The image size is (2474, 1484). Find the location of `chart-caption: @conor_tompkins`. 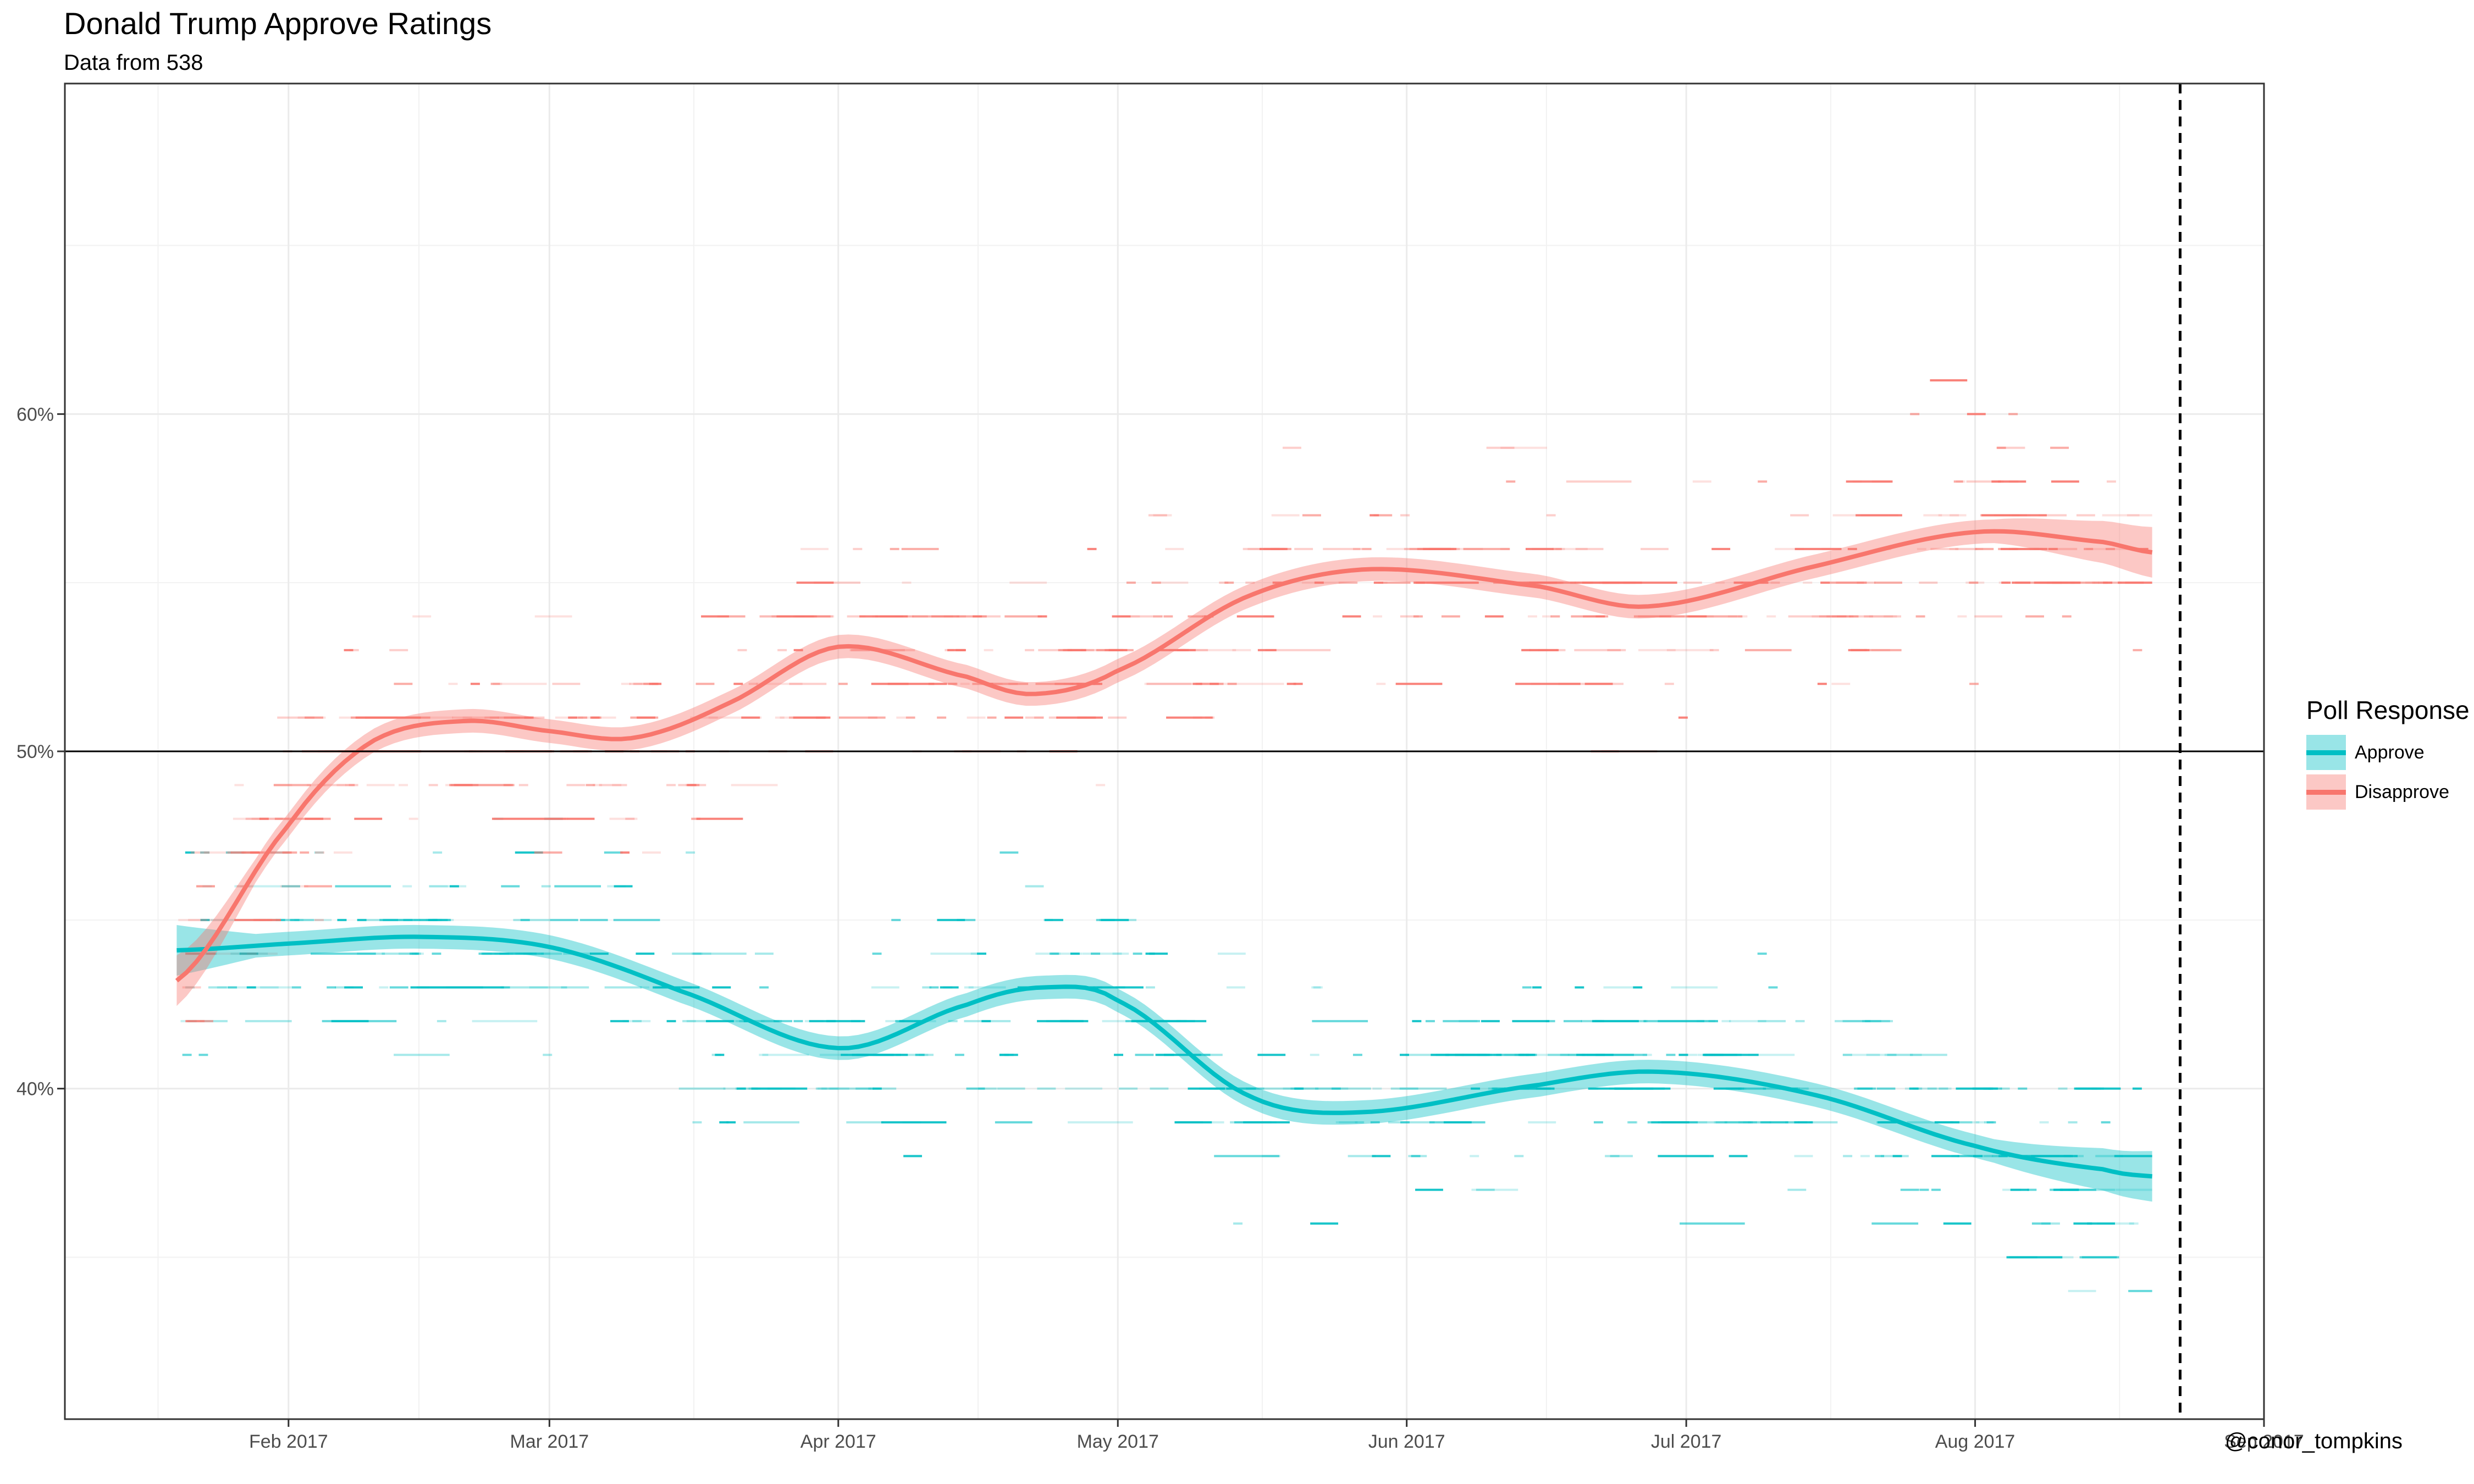

chart-caption: @conor_tompkins is located at coordinates (2314, 1441).